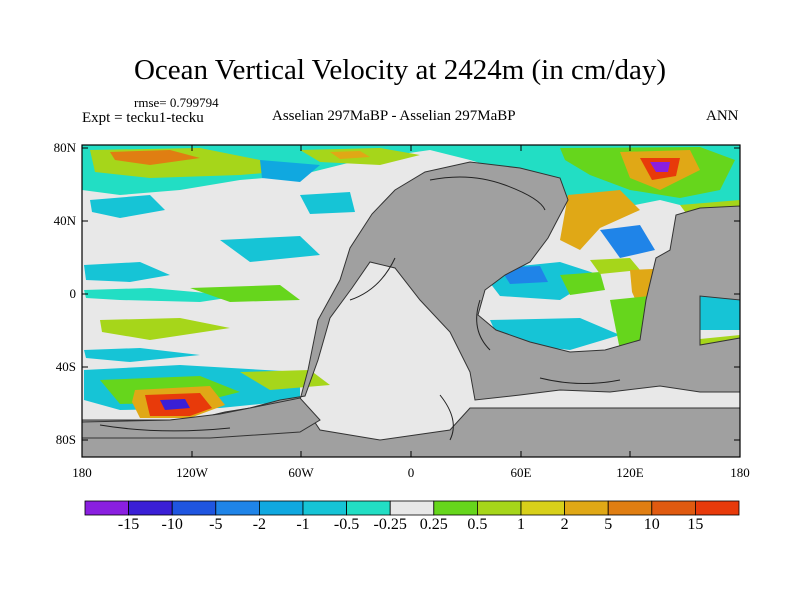 Image resolution: width=800 pixels, height=600 pixels. Describe the element at coordinates (411, 472) in the screenshot. I see `lon-label-0: 0` at that location.